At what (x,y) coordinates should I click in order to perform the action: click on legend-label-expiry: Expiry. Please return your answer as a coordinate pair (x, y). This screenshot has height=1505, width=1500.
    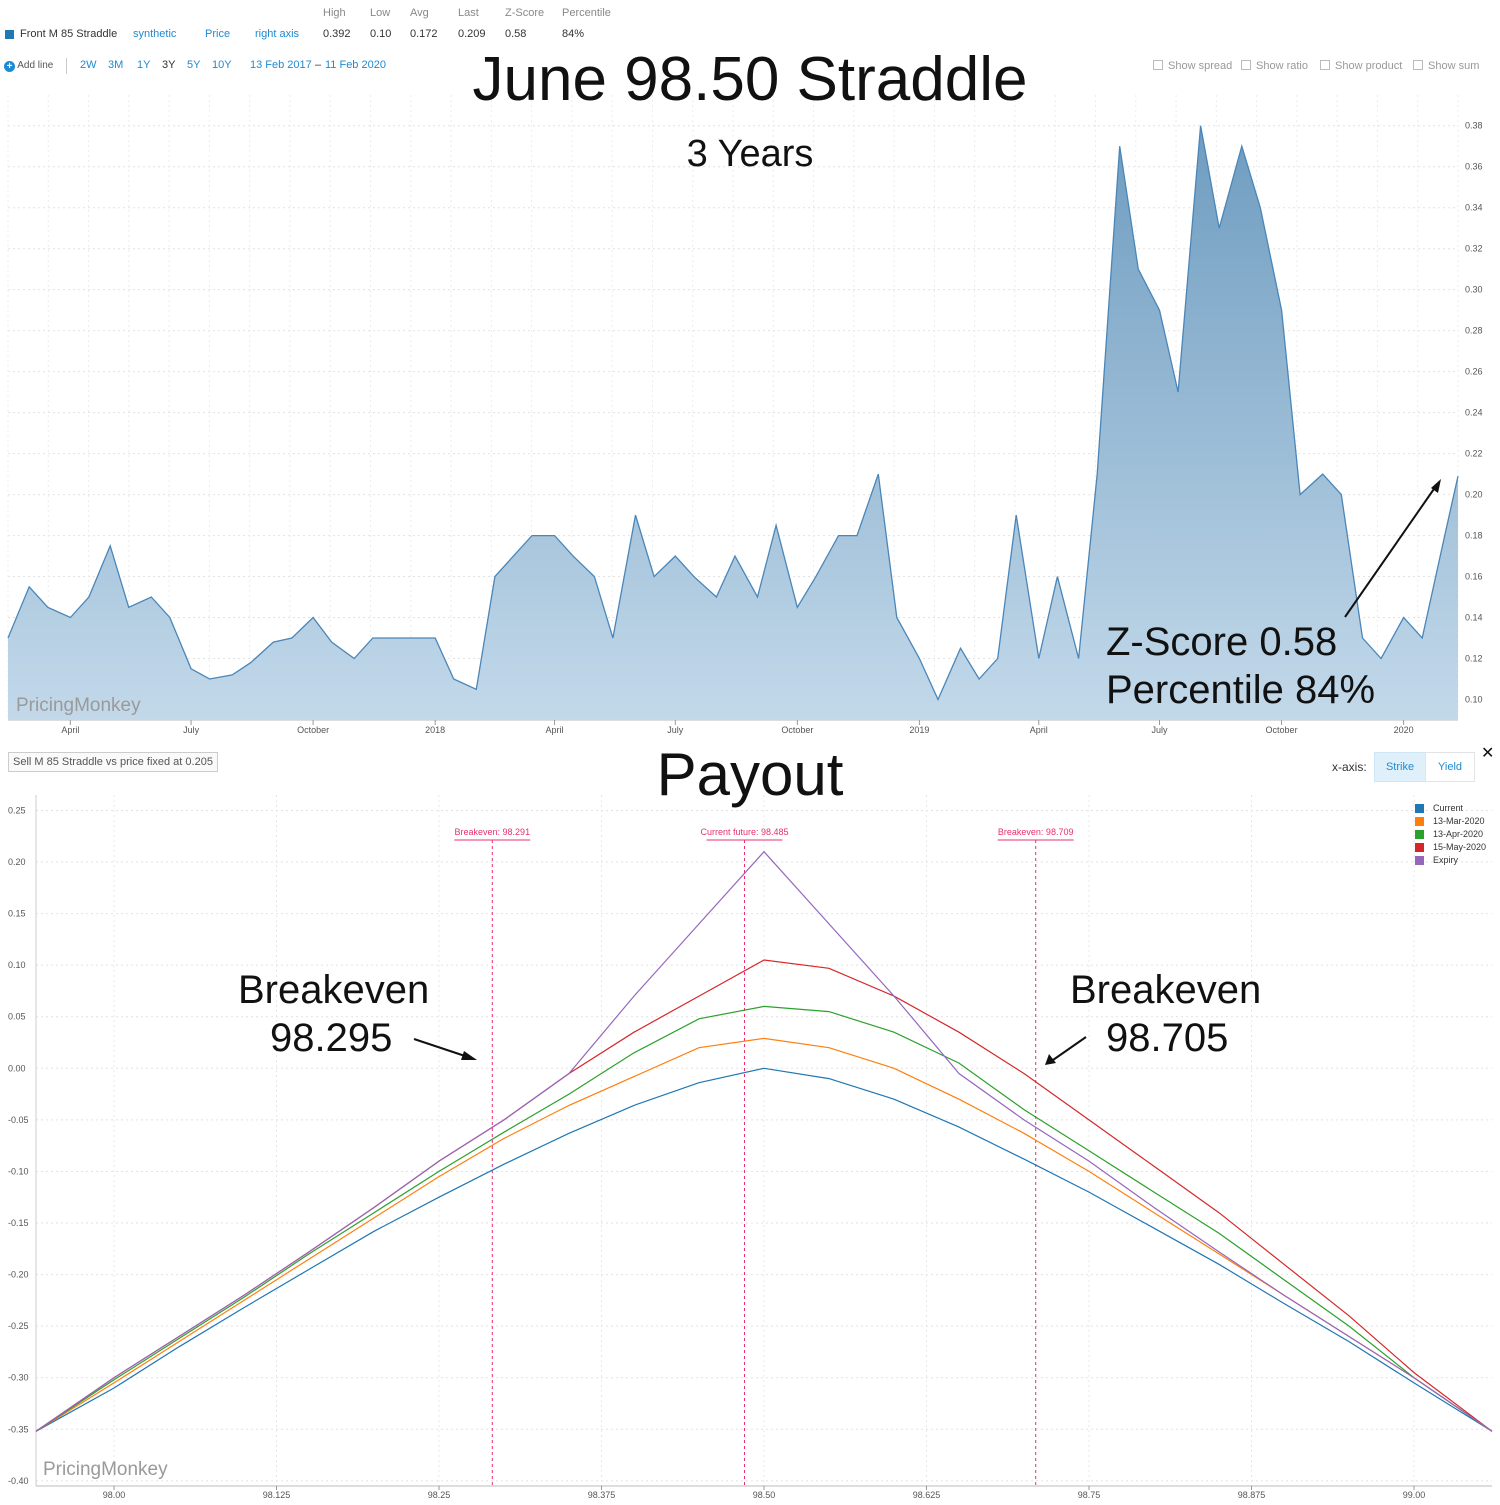
    Looking at the image, I should click on (1446, 860).